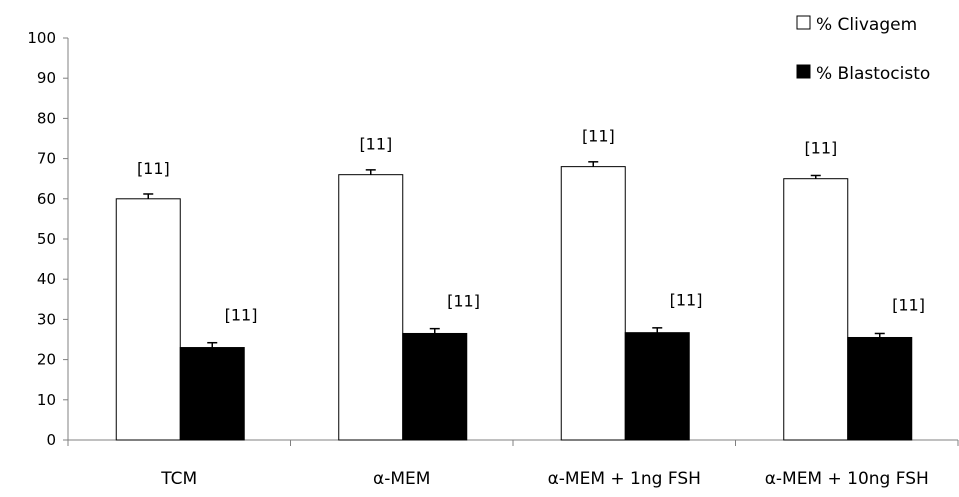  What do you see at coordinates (41, 38) in the screenshot?
I see `y-tick-label: 100` at bounding box center [41, 38].